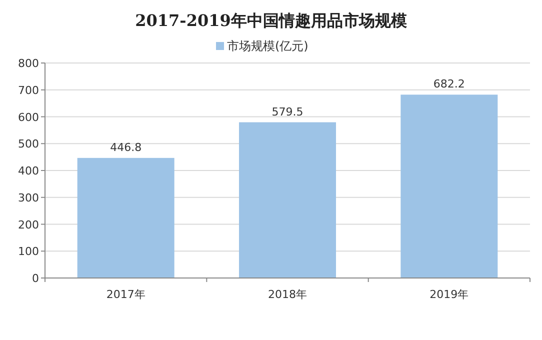 The height and width of the screenshot is (340, 542). Describe the element at coordinates (288, 111) in the screenshot. I see `data-label: 579.5` at that location.